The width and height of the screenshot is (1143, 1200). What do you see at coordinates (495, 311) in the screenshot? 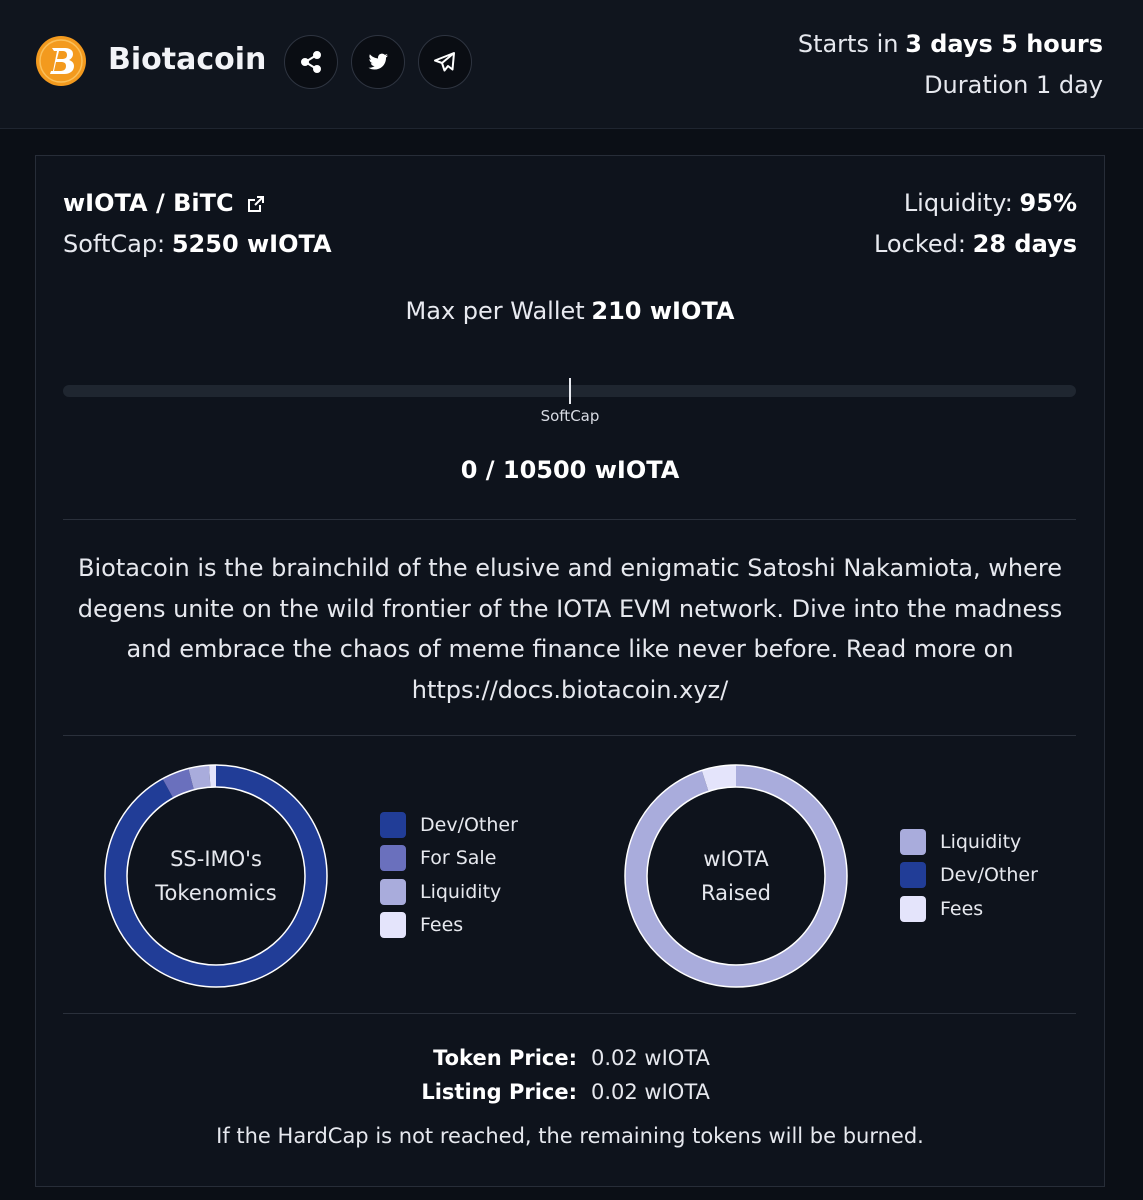
I see `max-wallet-label: Max per Wallet` at bounding box center [495, 311].